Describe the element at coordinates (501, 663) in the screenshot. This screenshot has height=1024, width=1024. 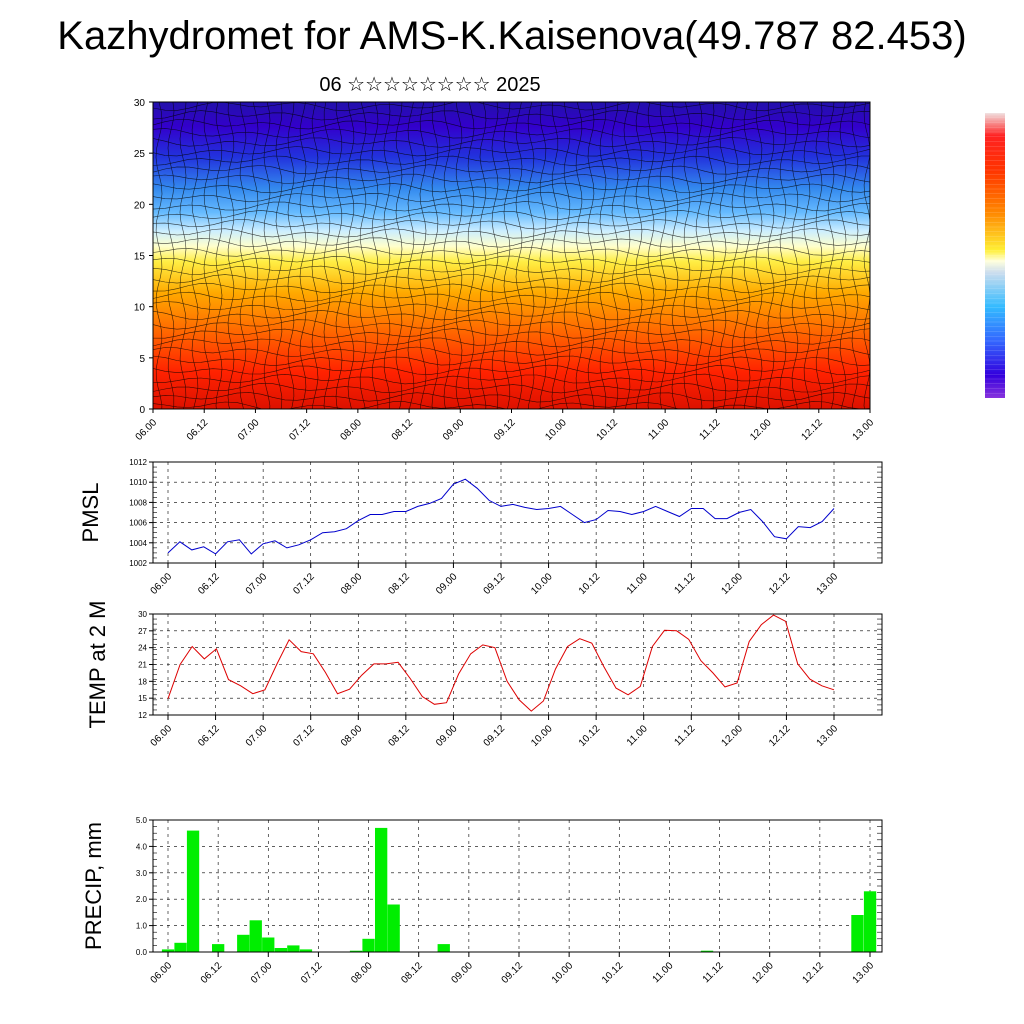
I see `series-line` at that location.